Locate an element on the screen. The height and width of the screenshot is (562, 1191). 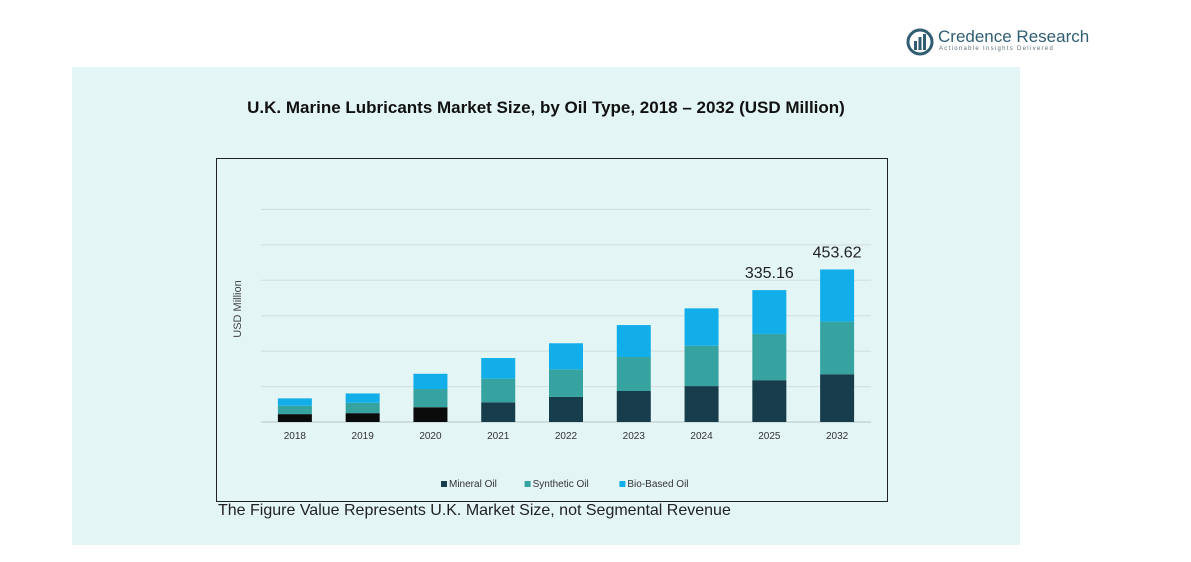
bar-segment-bio-based-oil-2023 is located at coordinates (633, 341).